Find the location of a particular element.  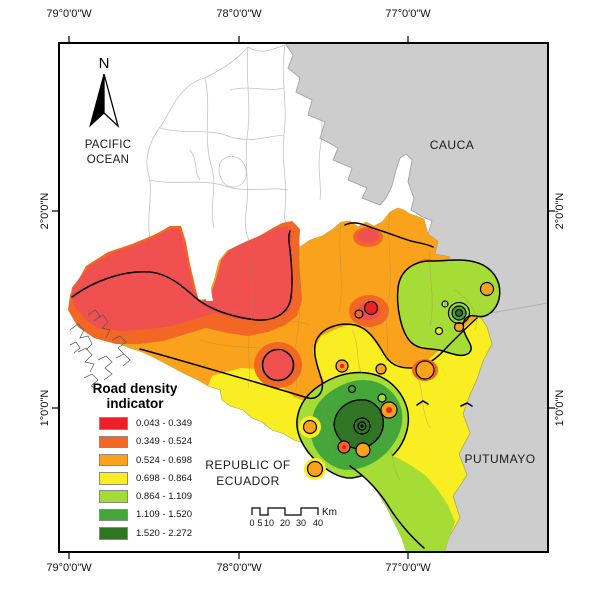

legend-title: Road density indicator is located at coordinates (135, 396).